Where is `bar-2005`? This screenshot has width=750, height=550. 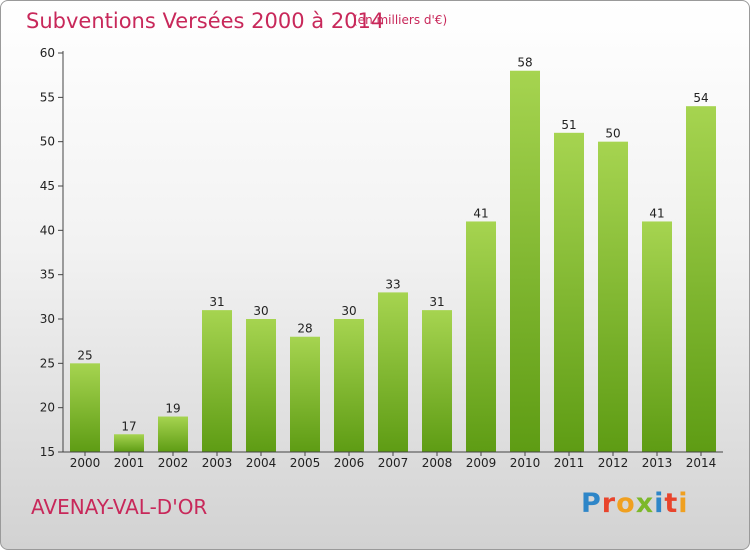
bar-2005 is located at coordinates (305, 394).